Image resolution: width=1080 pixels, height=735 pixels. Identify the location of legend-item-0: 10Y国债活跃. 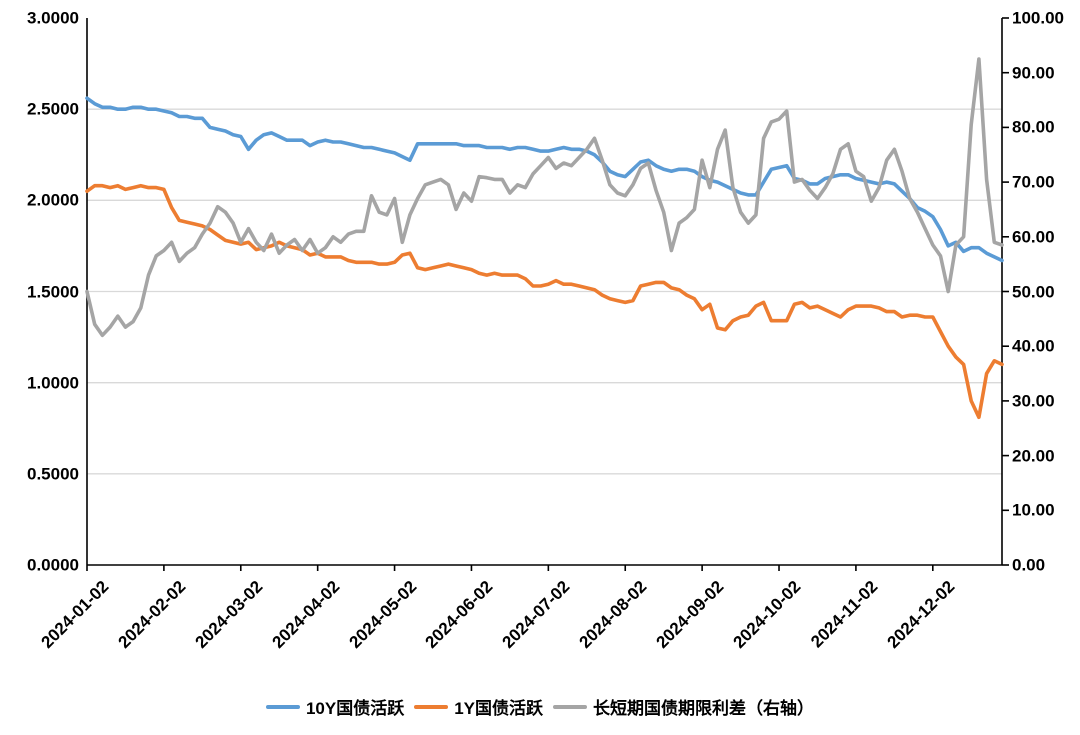
(335, 706).